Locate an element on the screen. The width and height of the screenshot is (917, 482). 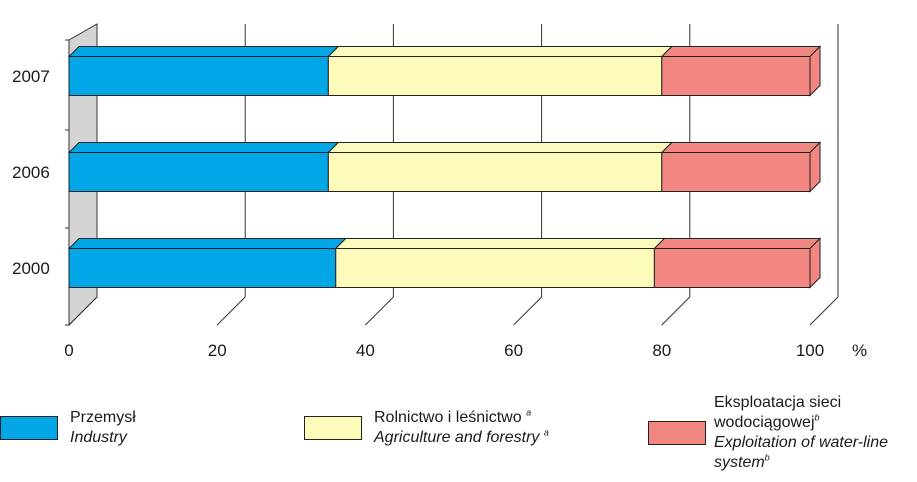
x-tick-label: 80 is located at coordinates (661, 350).